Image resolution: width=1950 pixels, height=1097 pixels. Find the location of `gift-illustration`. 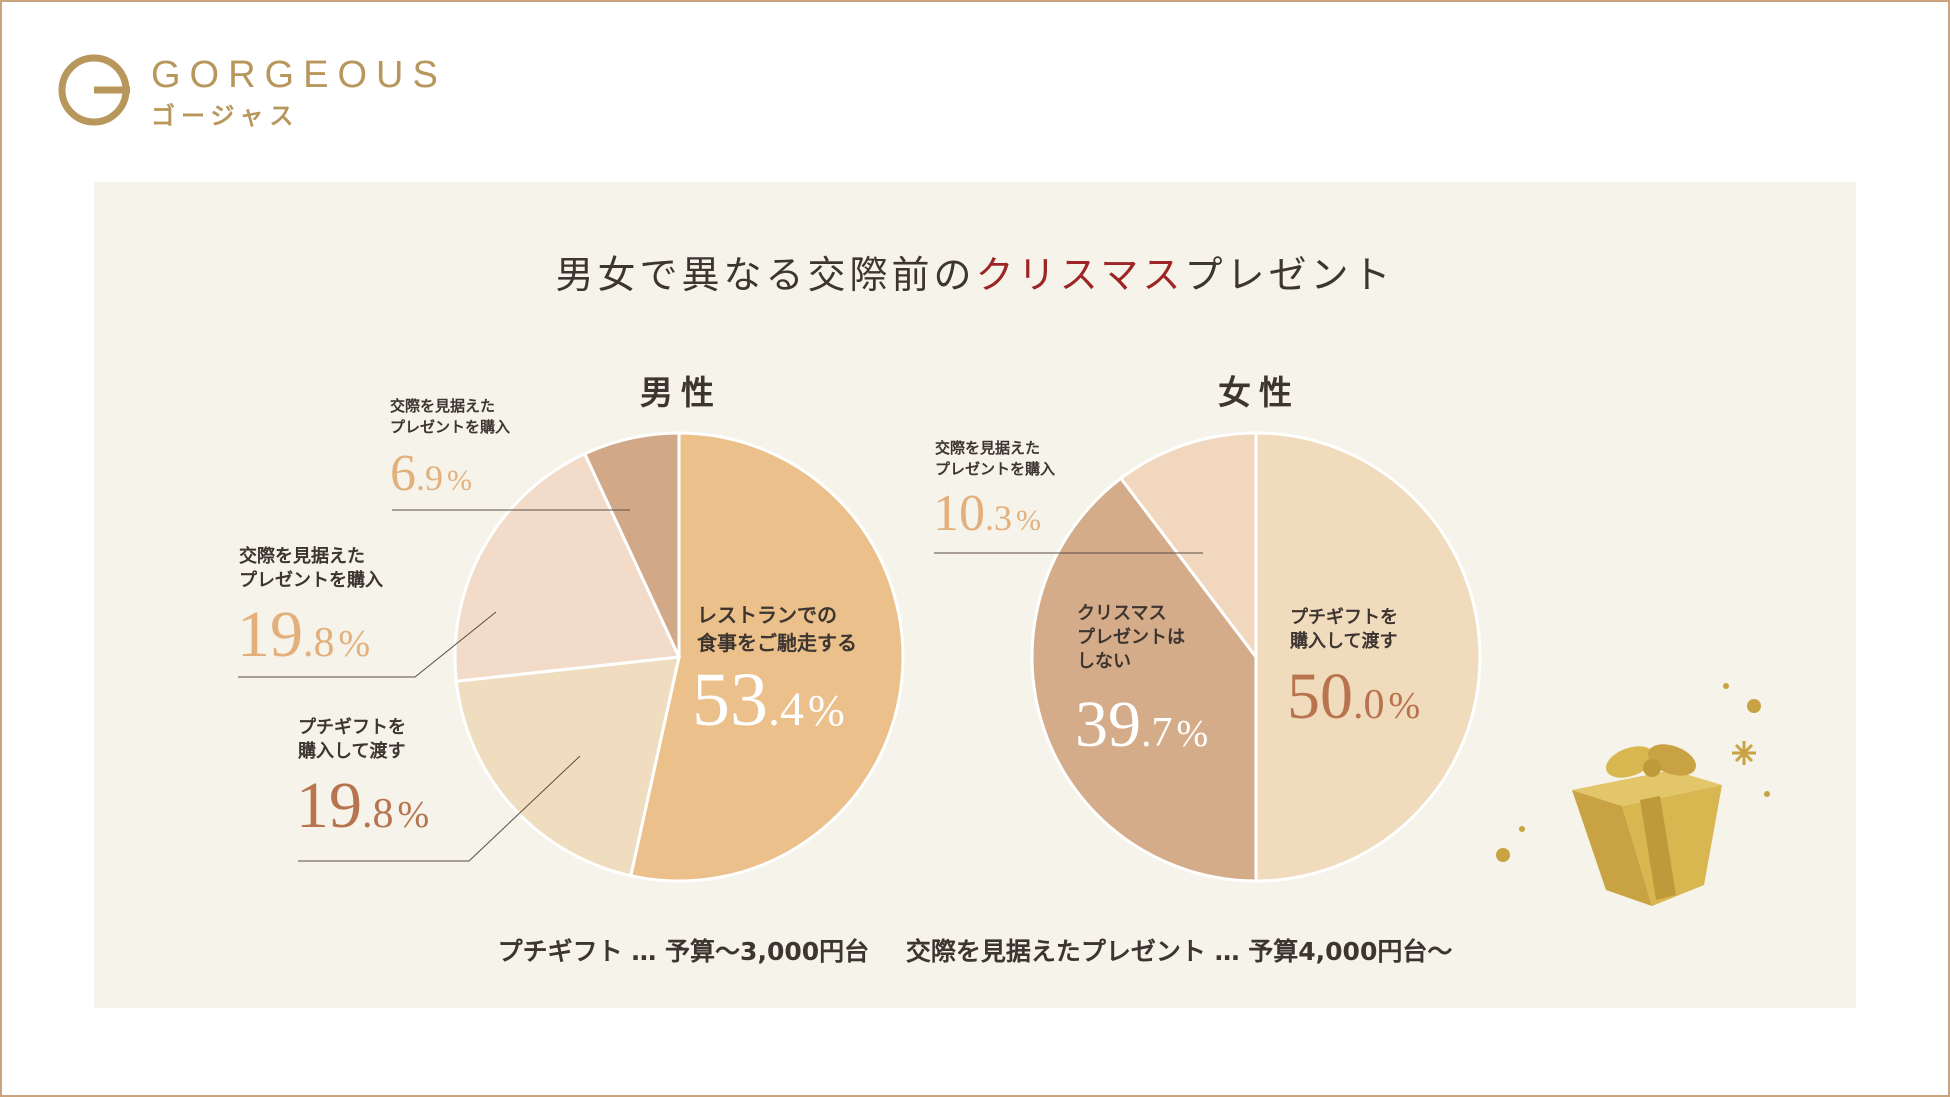

gift-illustration is located at coordinates (1633, 794).